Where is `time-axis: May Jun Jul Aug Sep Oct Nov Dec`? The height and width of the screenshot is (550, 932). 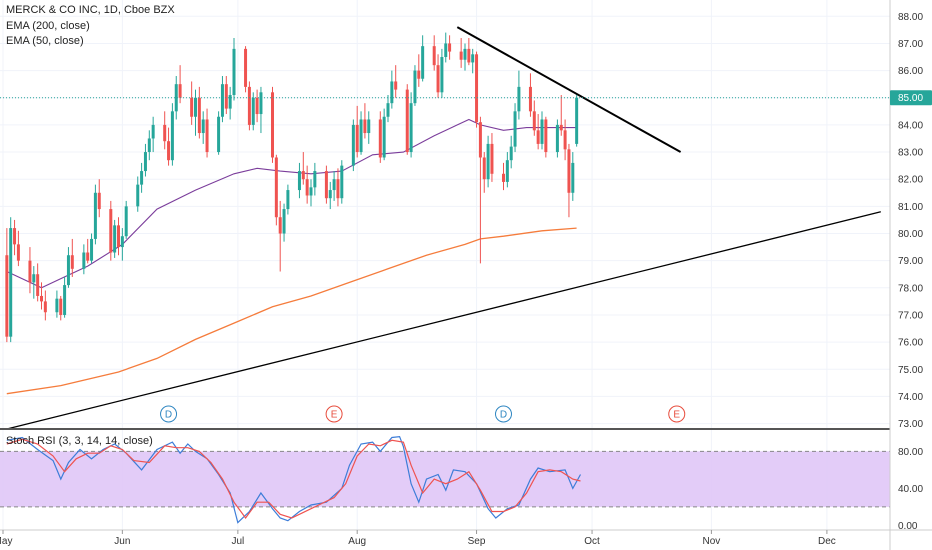 time-axis: May Jun Jul Aug Sep Oct Nov Dec is located at coordinates (418, 538).